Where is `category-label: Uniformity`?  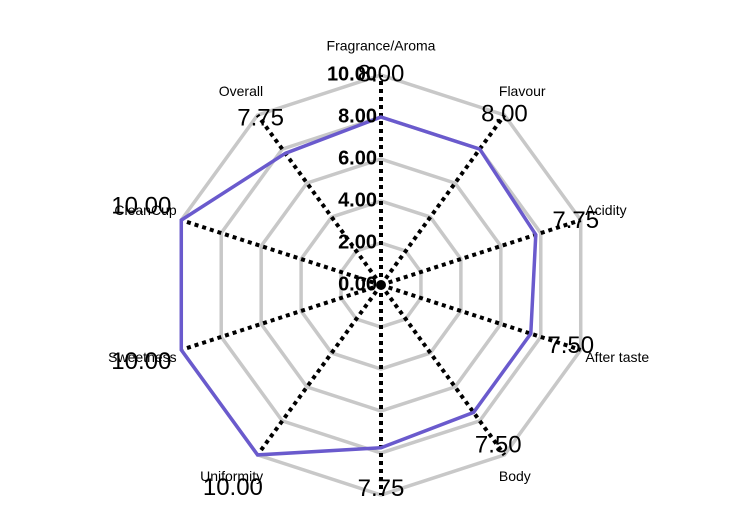 category-label: Uniformity is located at coordinates (231, 476).